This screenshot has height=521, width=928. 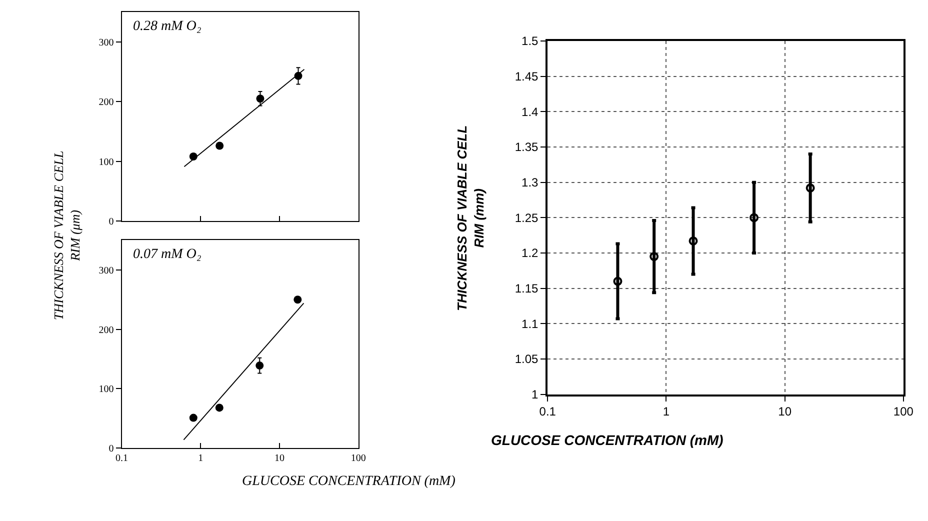 What do you see at coordinates (535, 395) in the screenshot?
I see `y-tick-label: 1` at bounding box center [535, 395].